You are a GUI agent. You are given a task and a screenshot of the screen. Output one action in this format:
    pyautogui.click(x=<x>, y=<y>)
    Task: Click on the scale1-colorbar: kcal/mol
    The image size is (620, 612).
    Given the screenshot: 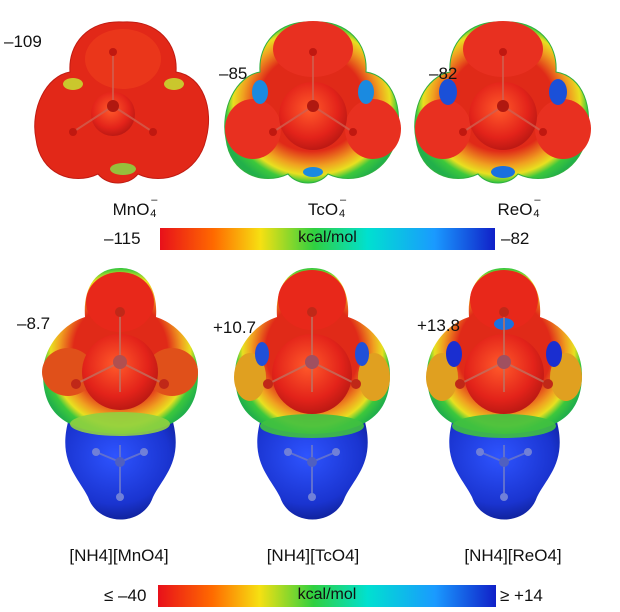 What is the action you would take?
    pyautogui.click(x=327, y=239)
    